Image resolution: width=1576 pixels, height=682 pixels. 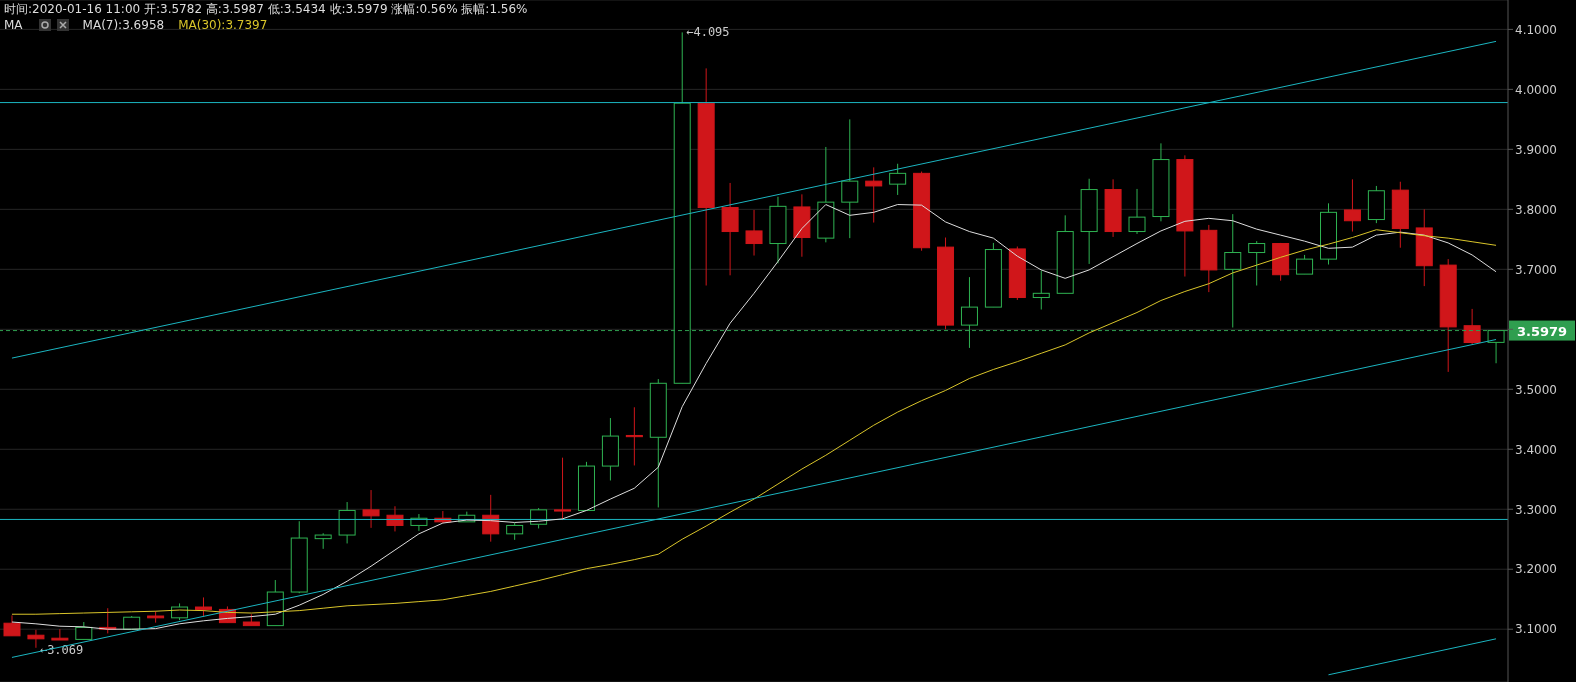 I want to click on annotation: ←4.095, so click(x=708, y=32).